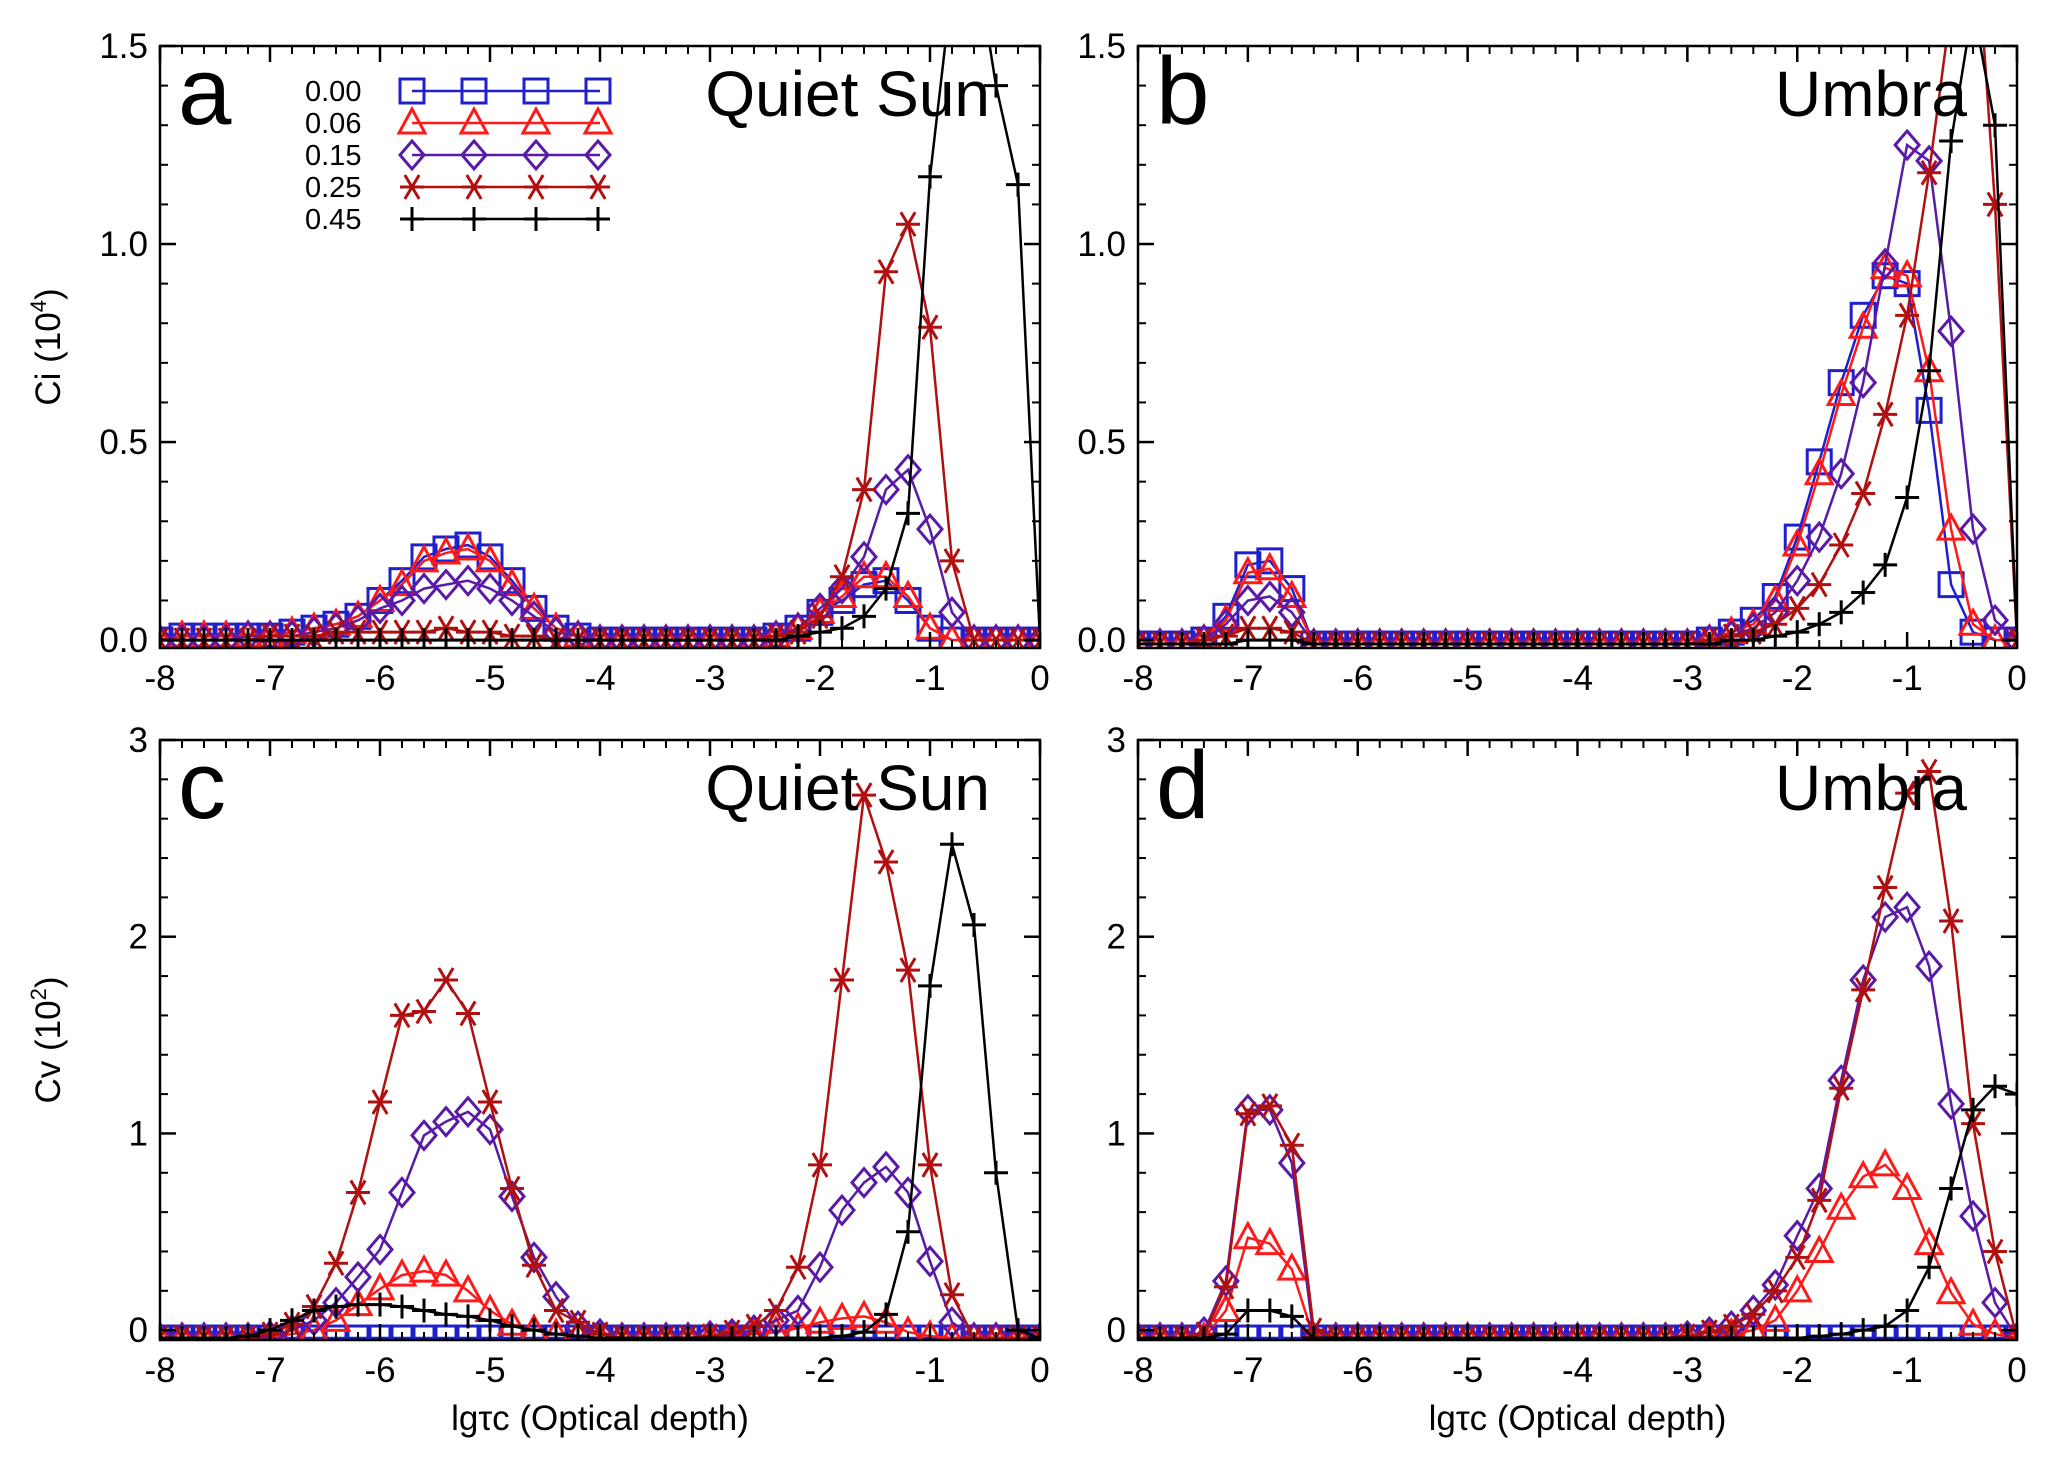  Describe the element at coordinates (1797, 1370) in the screenshot. I see `x-tick-label: -2` at that location.